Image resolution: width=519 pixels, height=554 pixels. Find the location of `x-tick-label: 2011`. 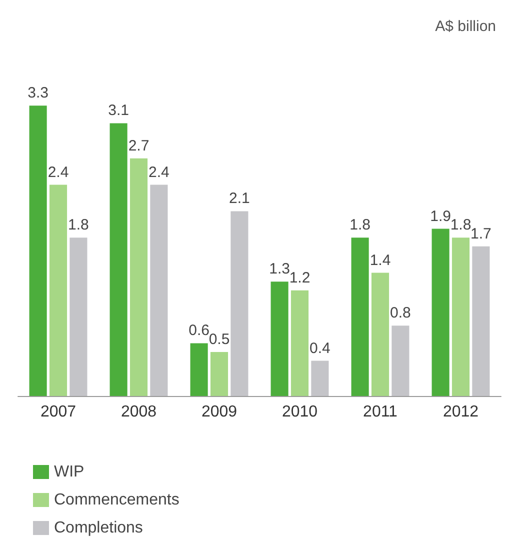

x-tick-label: 2011 is located at coordinates (380, 412).